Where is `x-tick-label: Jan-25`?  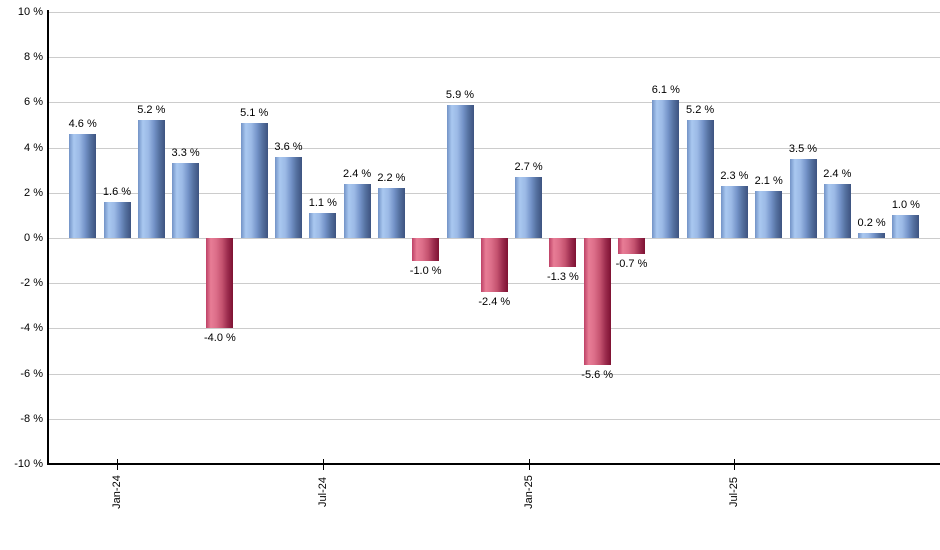 x-tick-label: Jan-25 is located at coordinates (528, 492).